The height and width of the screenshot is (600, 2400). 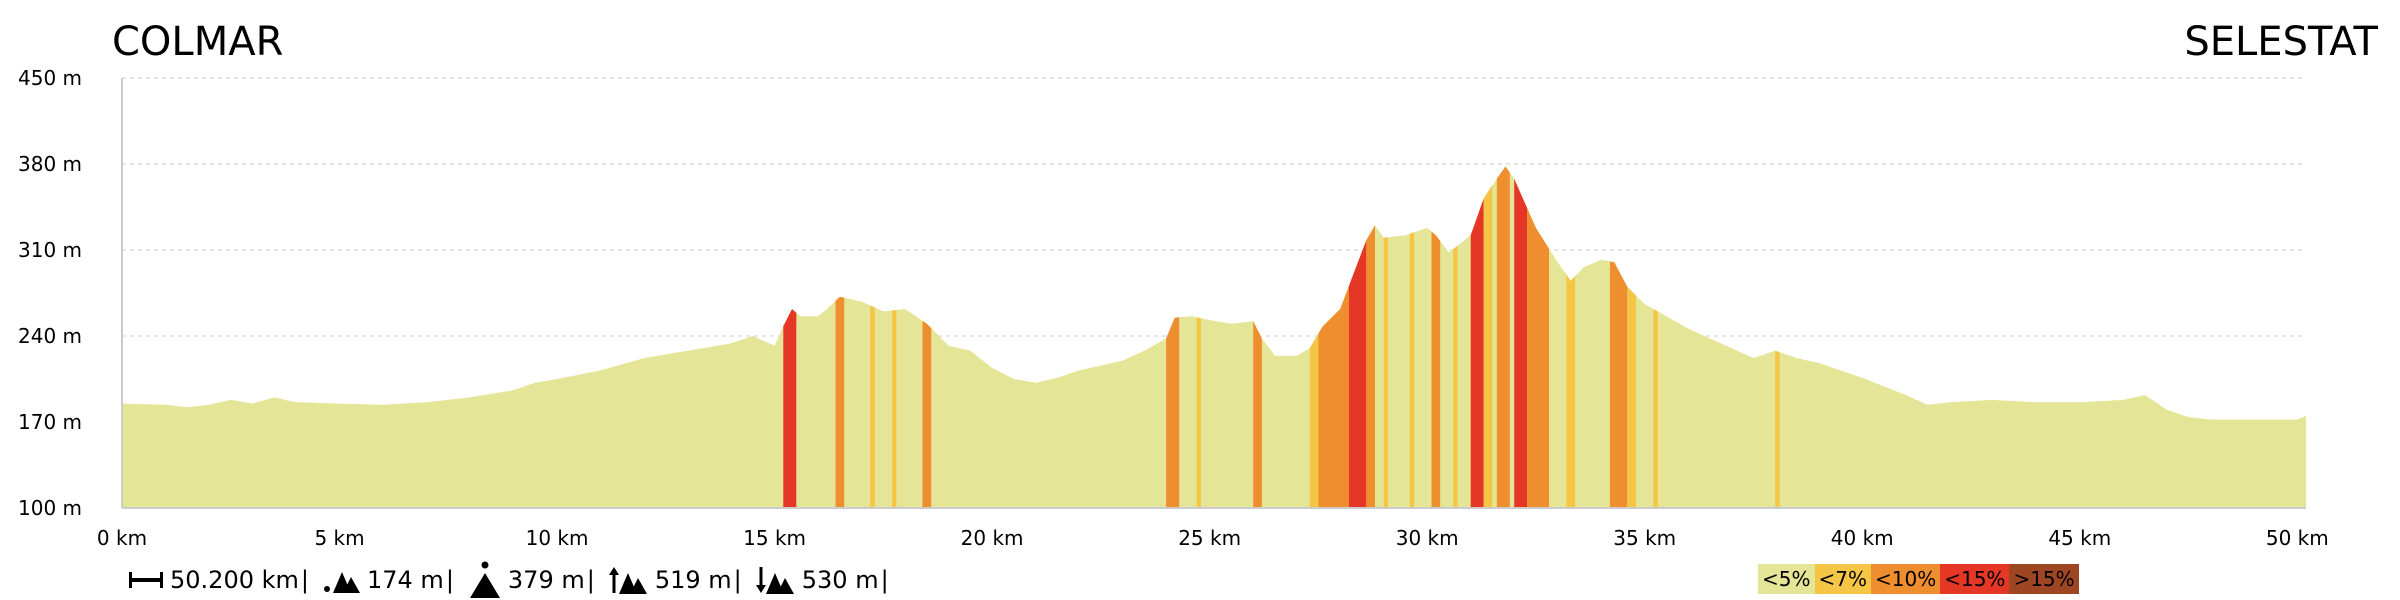 What do you see at coordinates (627, 580) in the screenshot?
I see `ascent-icon` at bounding box center [627, 580].